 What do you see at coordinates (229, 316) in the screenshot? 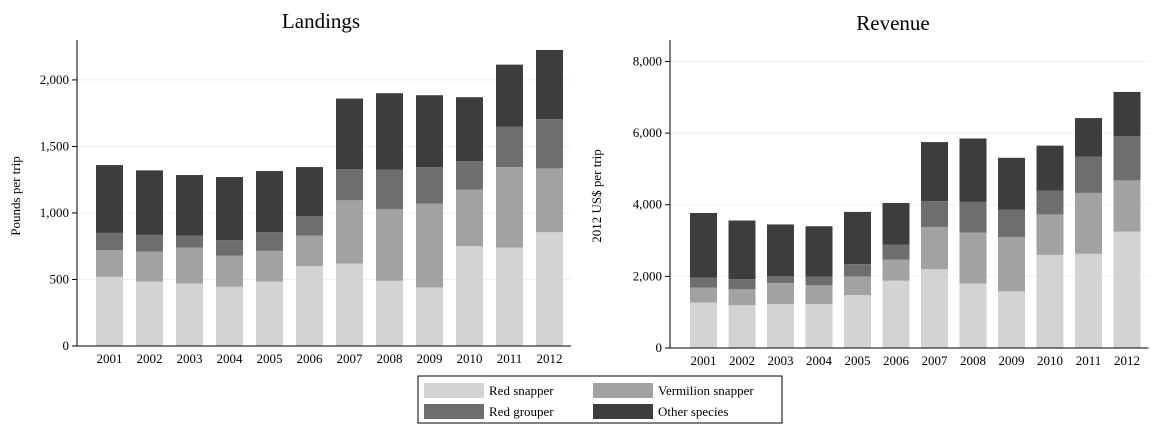
I see `landings-bar-red-snapper-2004` at bounding box center [229, 316].